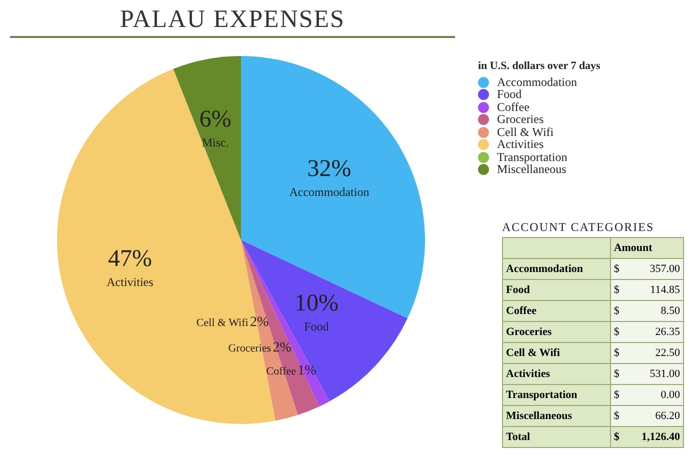 The height and width of the screenshot is (468, 700). I want to click on text: 114.85, so click(665, 290).